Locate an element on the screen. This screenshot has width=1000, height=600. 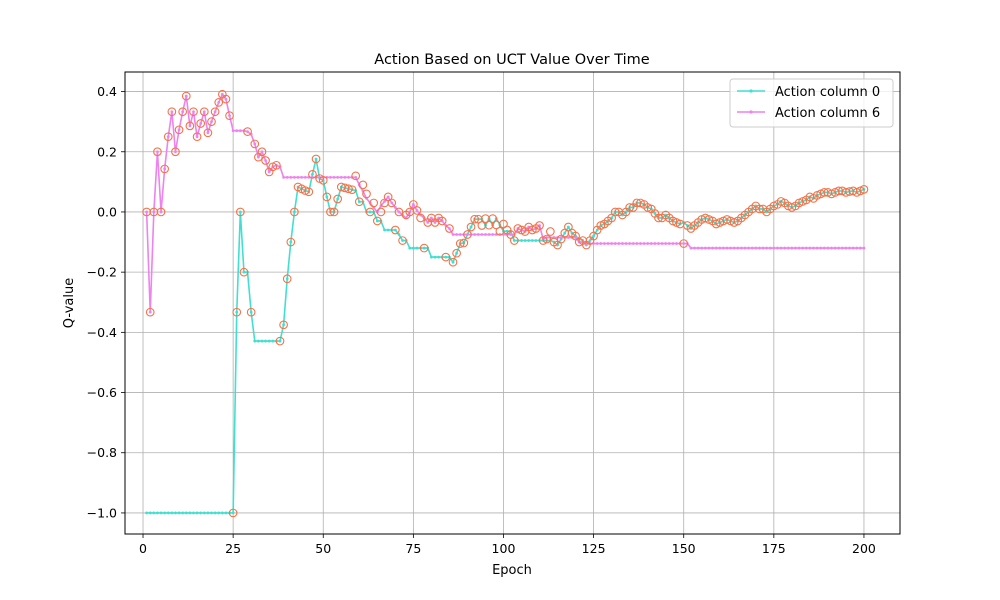
x-tick-label: 100 is located at coordinates (504, 548).